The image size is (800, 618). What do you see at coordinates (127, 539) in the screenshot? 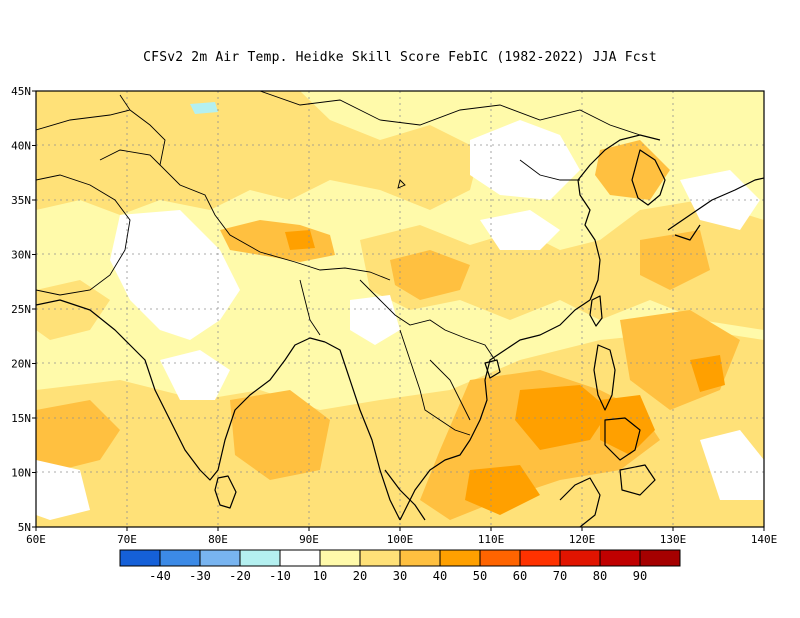
I see `lon-tick-label: 70E` at bounding box center [127, 539].